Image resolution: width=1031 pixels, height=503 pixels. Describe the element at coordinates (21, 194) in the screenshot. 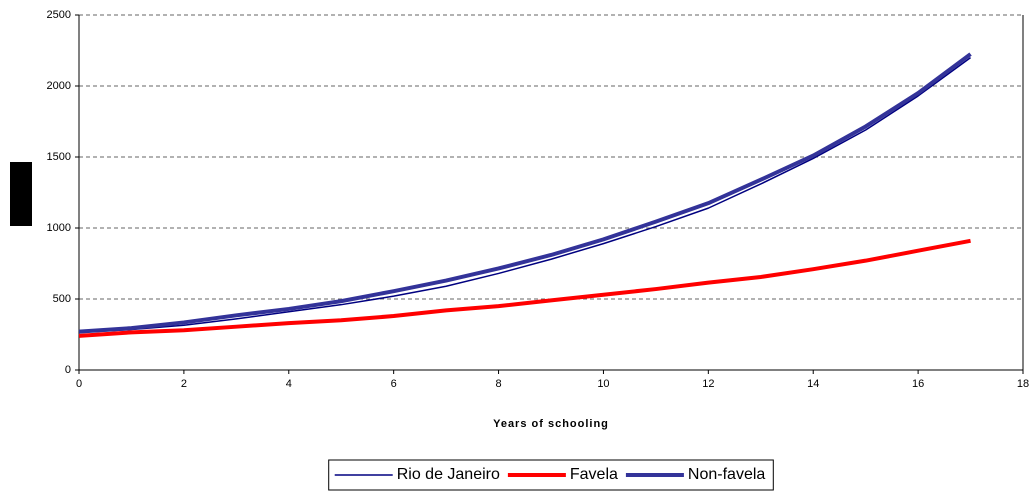

I see `redacted-label` at that location.